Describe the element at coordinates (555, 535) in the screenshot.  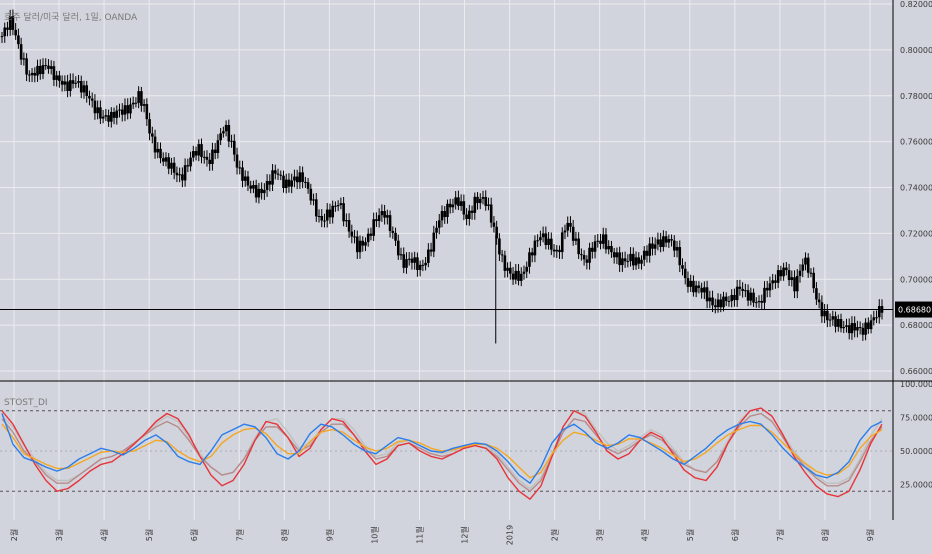
I see `time-tick-label: 2월` at that location.